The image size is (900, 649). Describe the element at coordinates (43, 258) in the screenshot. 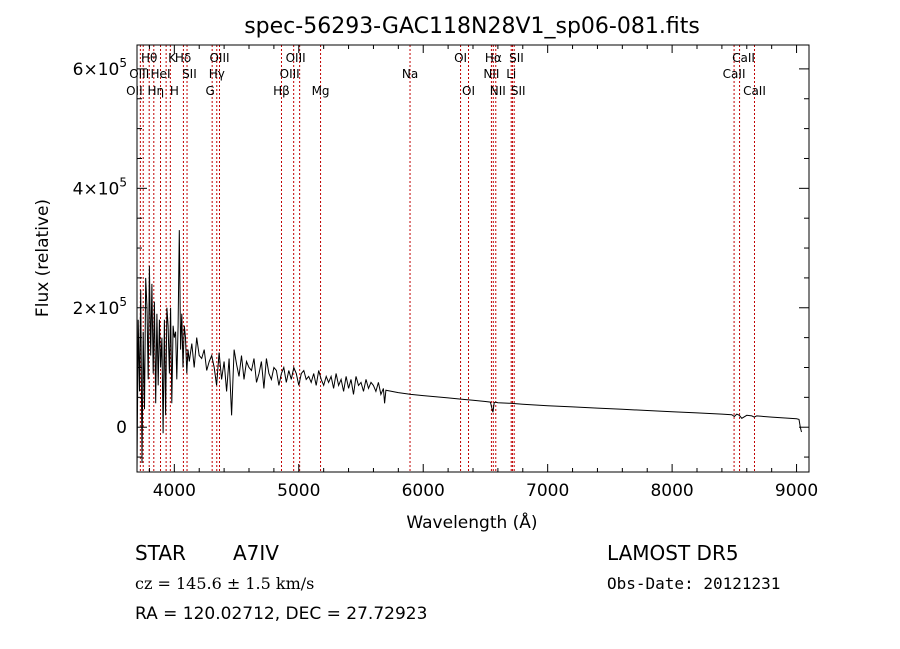

I see `y-axis-label: Flux (relative)` at that location.